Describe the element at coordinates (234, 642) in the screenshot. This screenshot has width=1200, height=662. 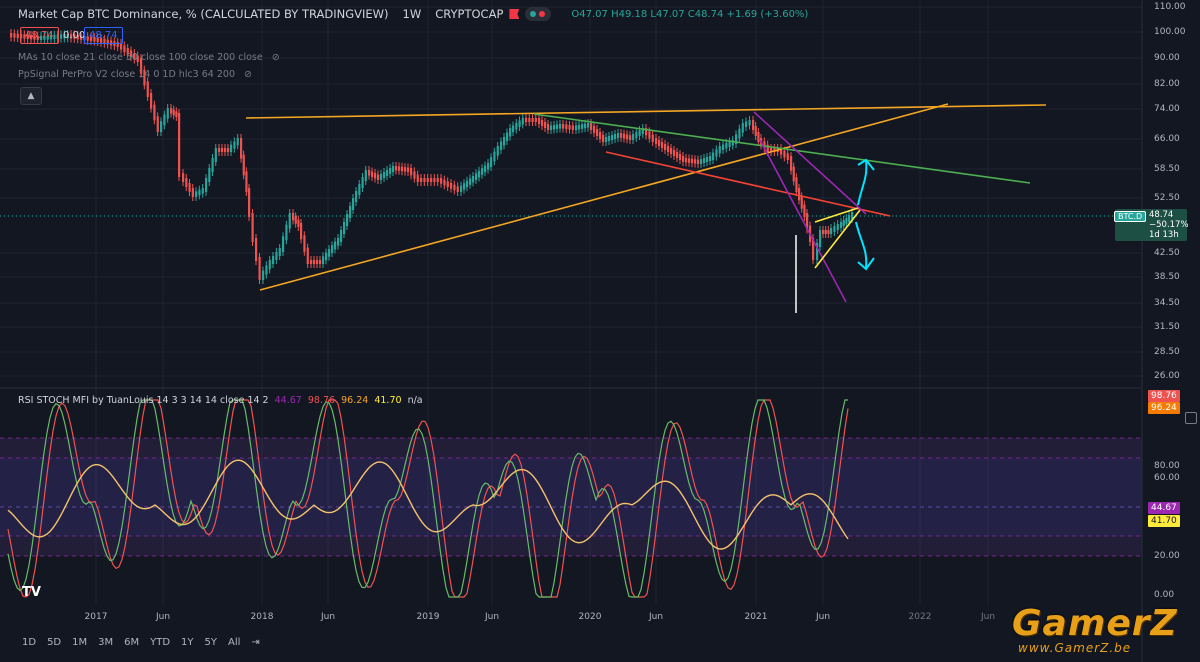
I see `period-all: All` at that location.